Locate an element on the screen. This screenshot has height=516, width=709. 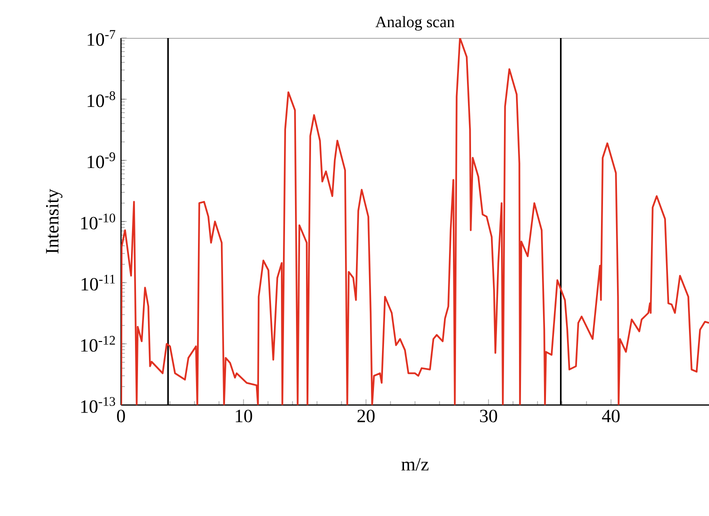
y-tick-label: 10$^{-12}$ is located at coordinates (98, 344).